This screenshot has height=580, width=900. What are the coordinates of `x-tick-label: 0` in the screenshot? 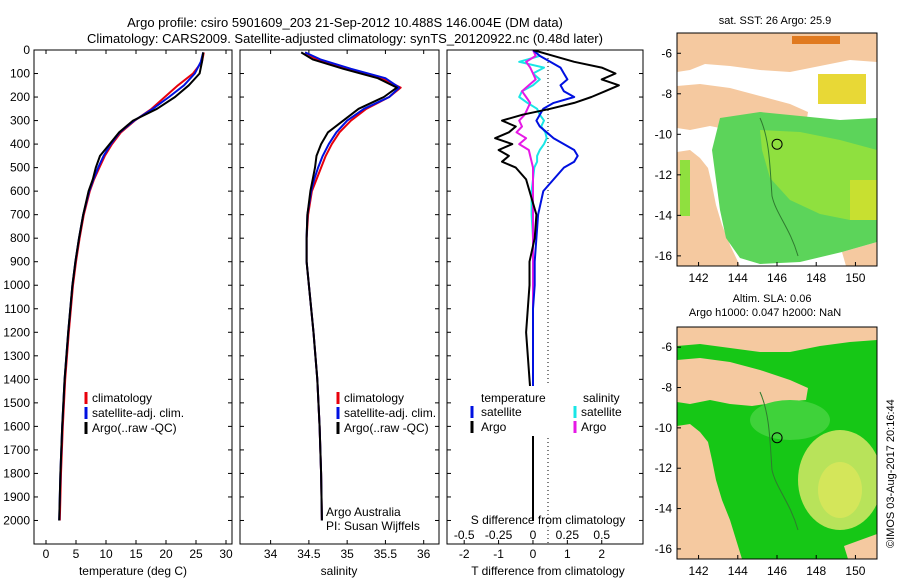 It's located at (533, 554).